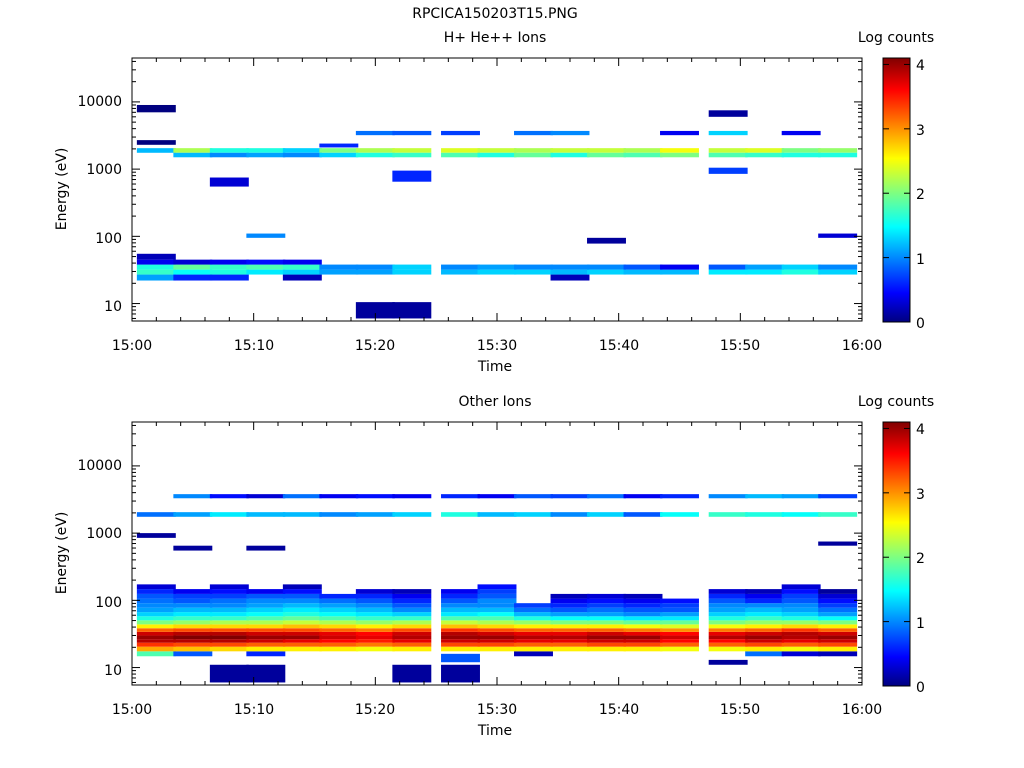 The height and width of the screenshot is (768, 1024). I want to click on x-tick-label: 15:10, so click(254, 710).